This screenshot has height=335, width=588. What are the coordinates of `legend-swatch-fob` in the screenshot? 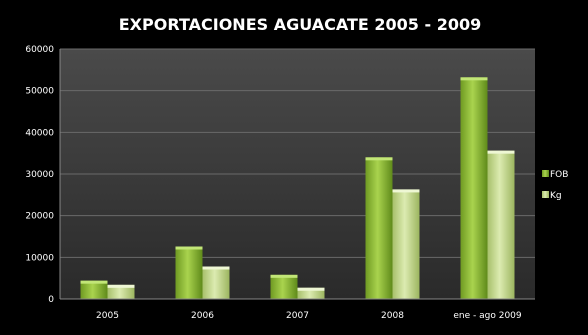 It's located at (545, 173).